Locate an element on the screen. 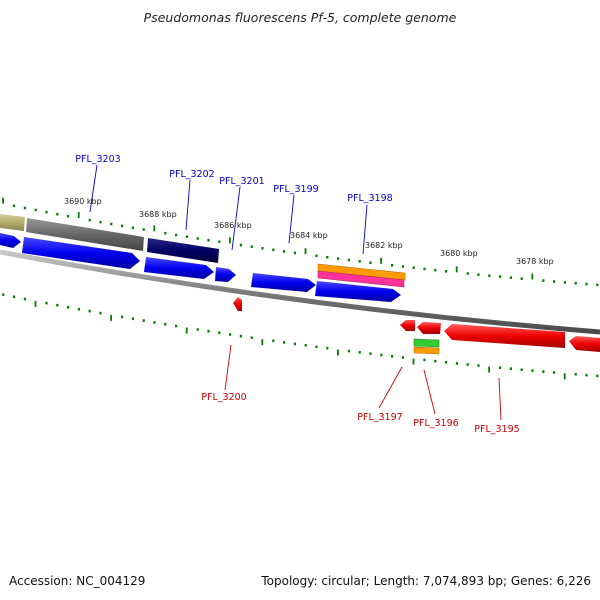 This screenshot has height=600, width=600. gene-label-forward: PFL_3198 is located at coordinates (369, 198).